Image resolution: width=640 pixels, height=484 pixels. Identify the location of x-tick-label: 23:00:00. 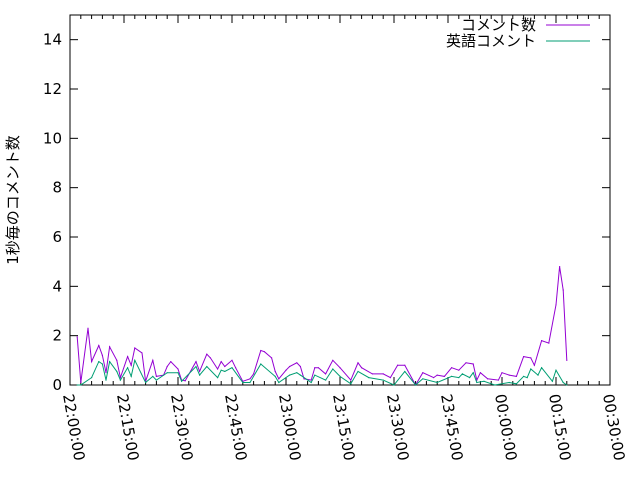
(289, 427).